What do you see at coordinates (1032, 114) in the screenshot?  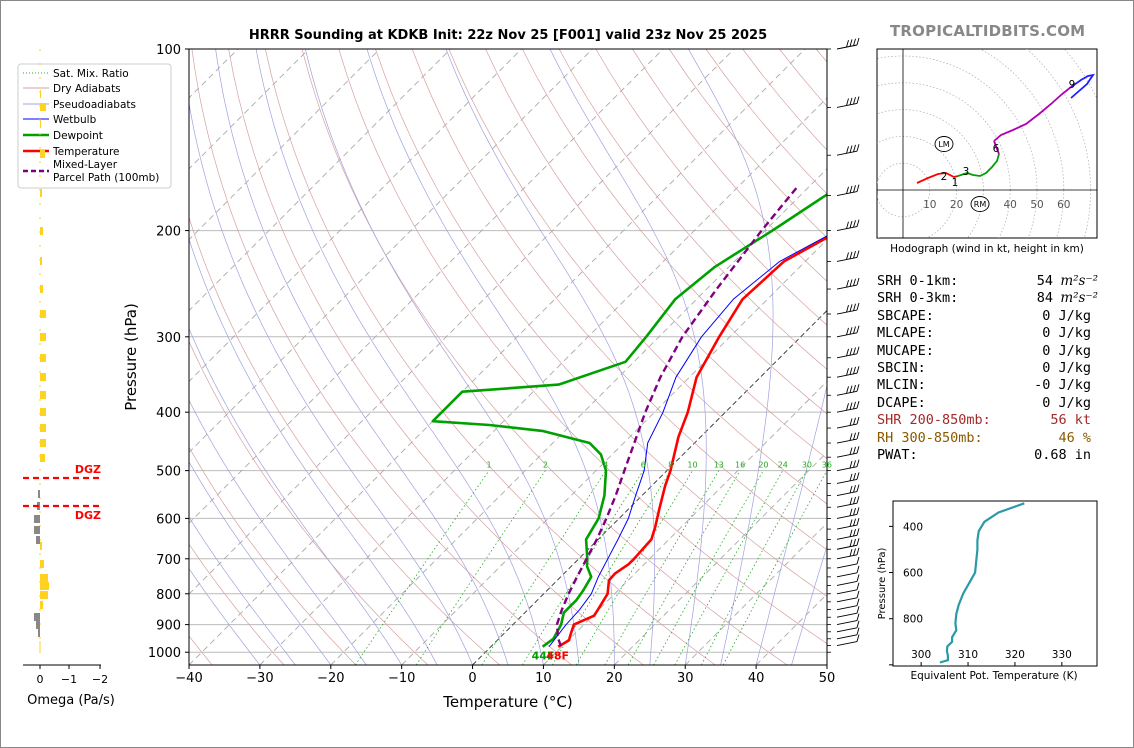 I see `hodograph-trace` at bounding box center [1032, 114].